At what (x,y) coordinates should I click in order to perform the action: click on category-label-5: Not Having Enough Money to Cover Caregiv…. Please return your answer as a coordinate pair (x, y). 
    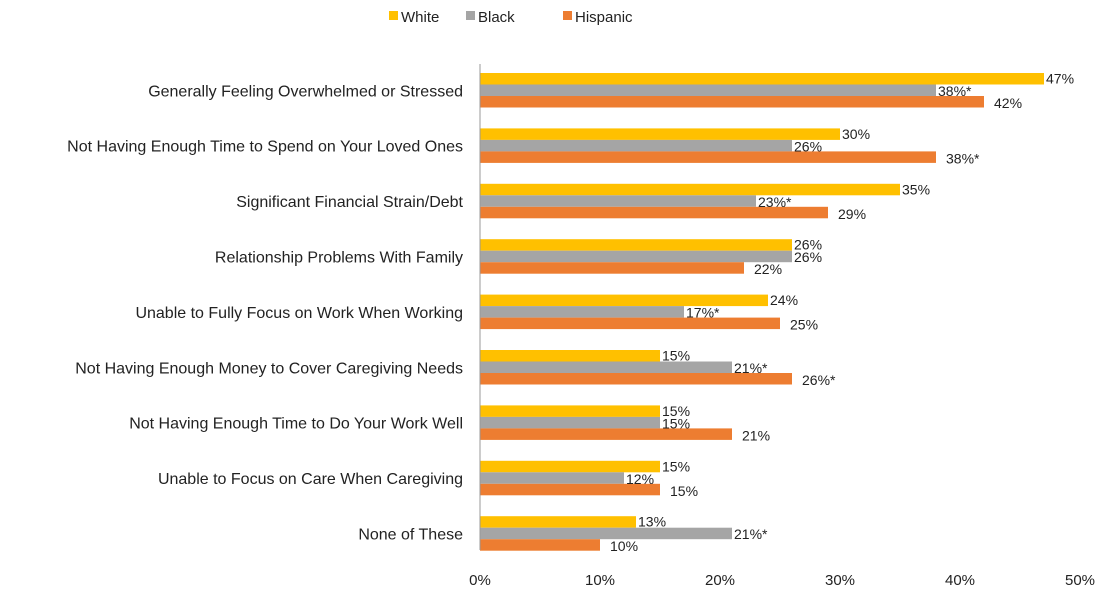
    Looking at the image, I should click on (269, 368).